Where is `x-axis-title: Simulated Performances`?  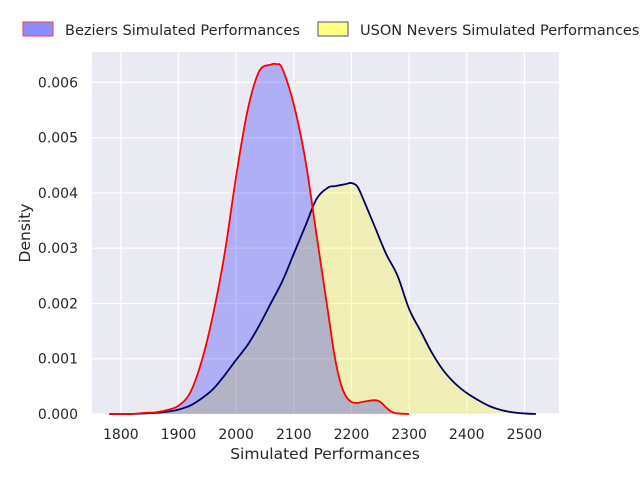 x-axis-title: Simulated Performances is located at coordinates (325, 454).